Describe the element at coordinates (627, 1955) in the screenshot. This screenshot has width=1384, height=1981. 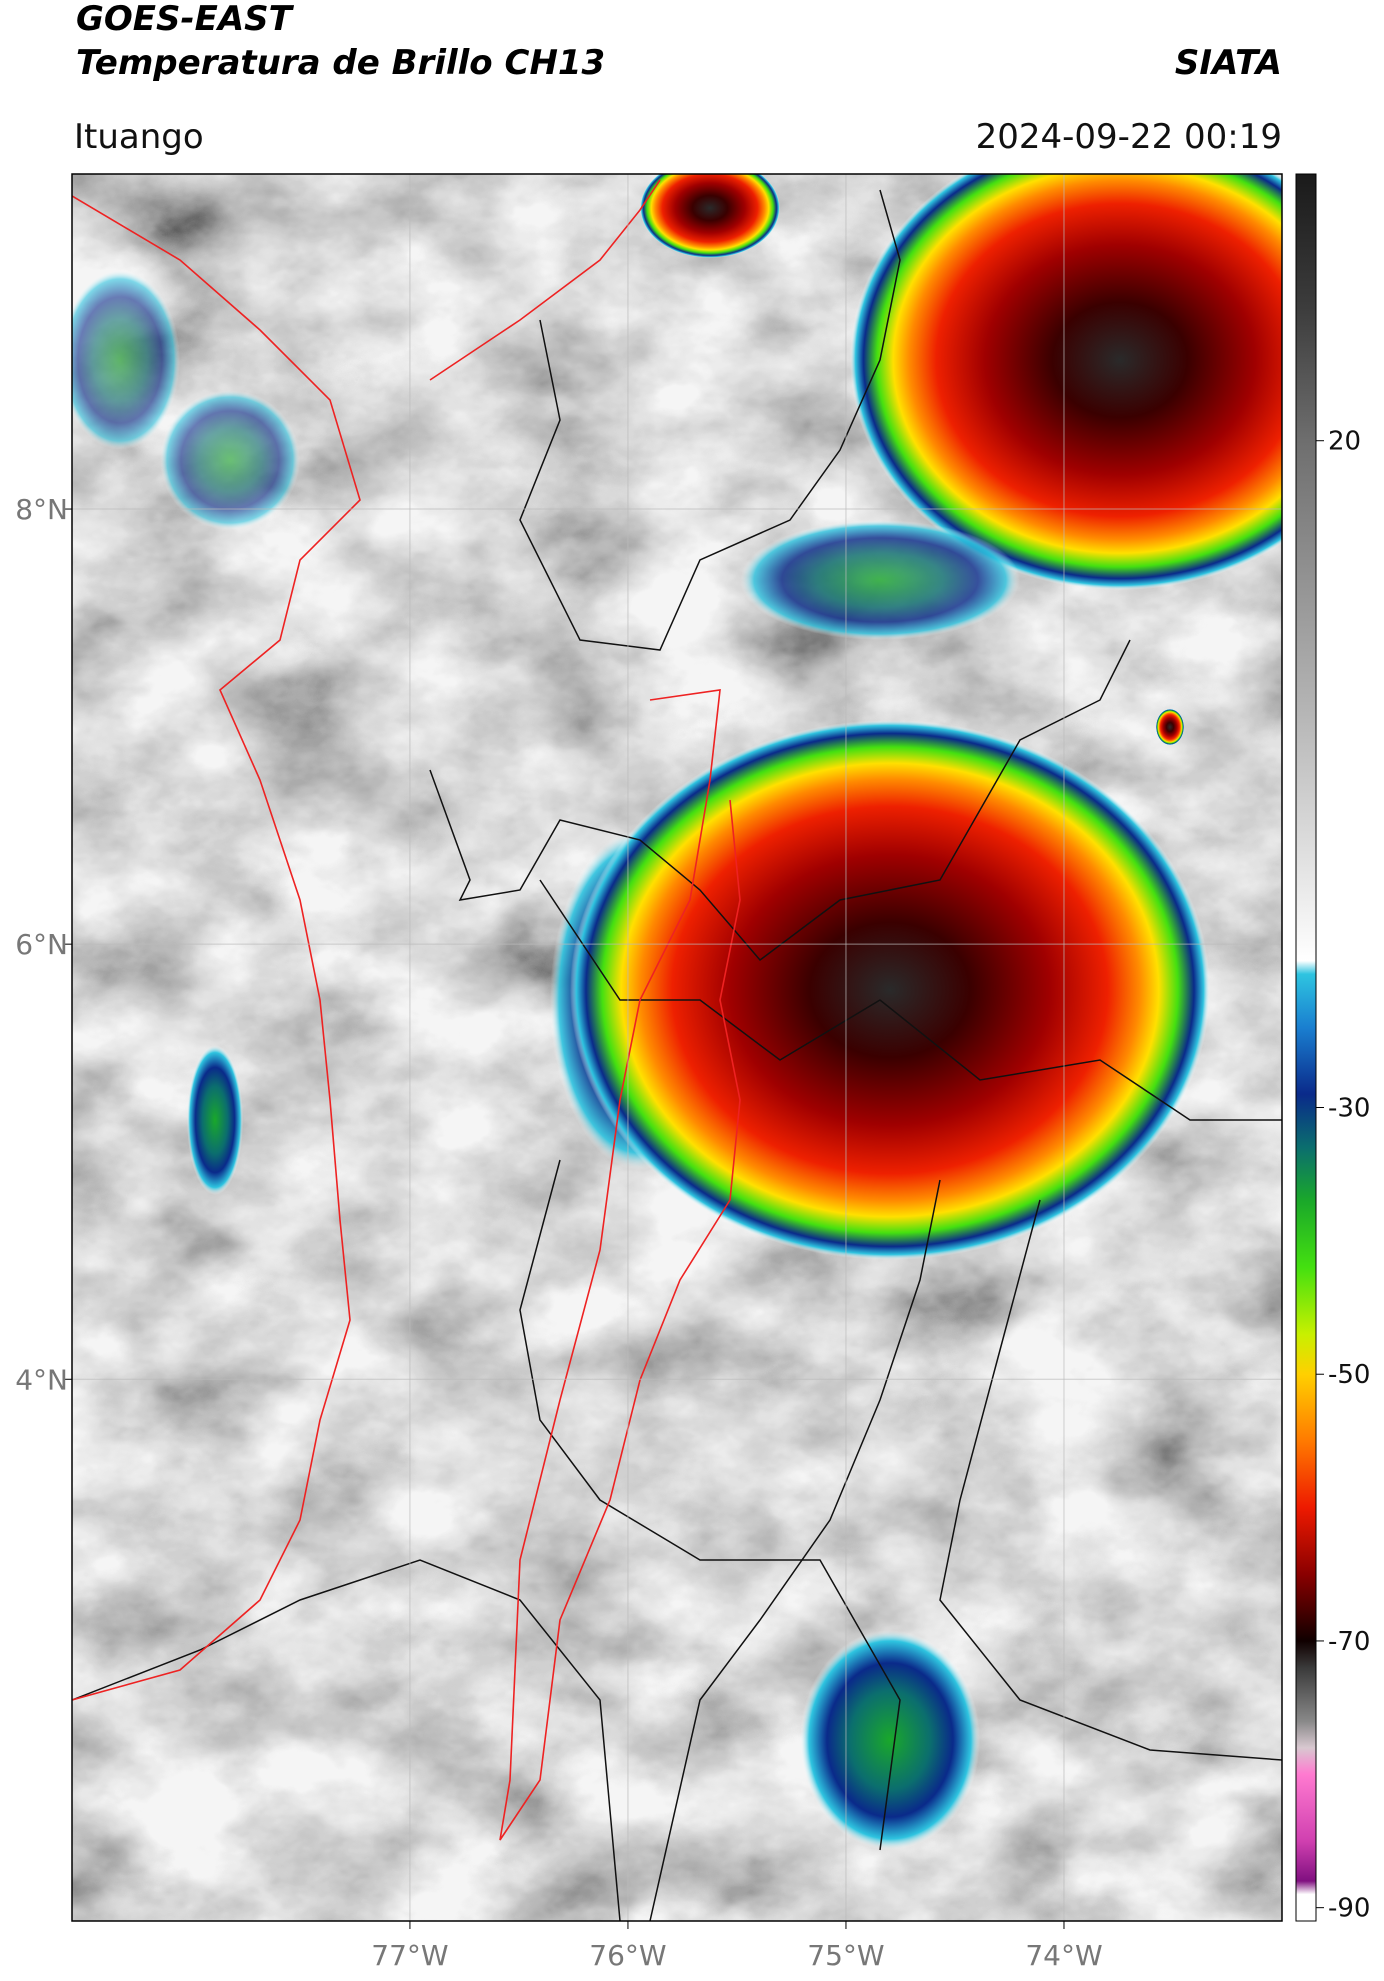
I see `x-tick-label: 76°W` at that location.